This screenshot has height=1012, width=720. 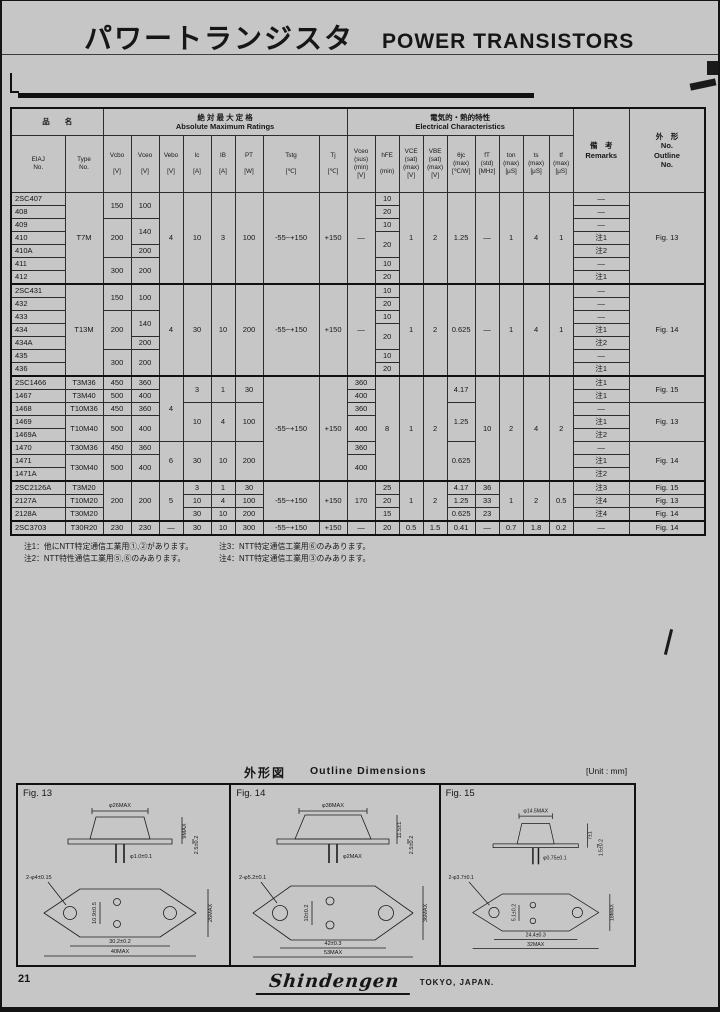 I want to click on eiaj-no-cell: 1467, so click(x=38, y=396).